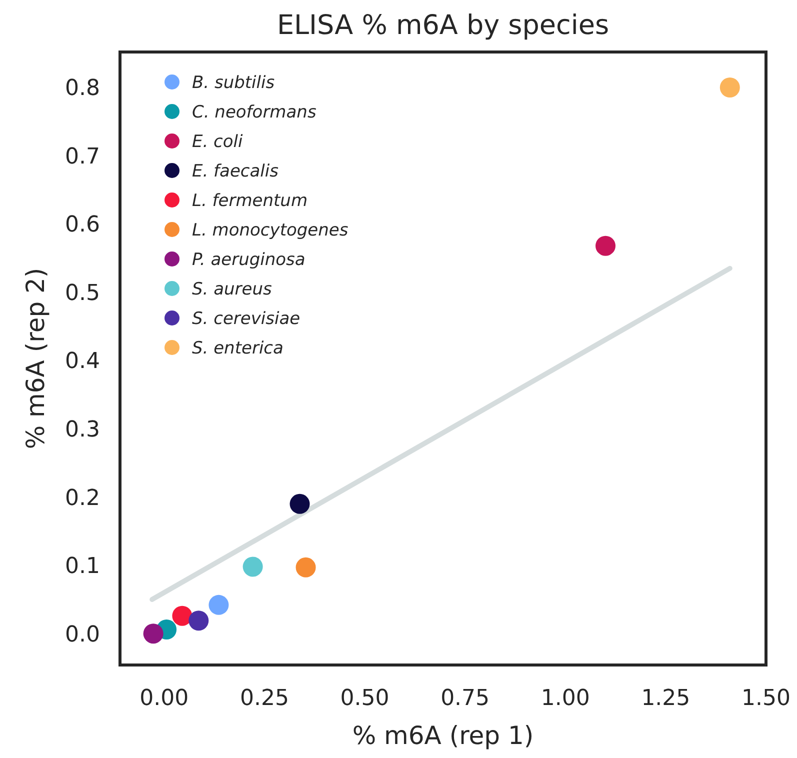 This screenshot has width=797, height=758. What do you see at coordinates (35, 359) in the screenshot?
I see `y-axis-title: % m6A (rep 2)` at bounding box center [35, 359].